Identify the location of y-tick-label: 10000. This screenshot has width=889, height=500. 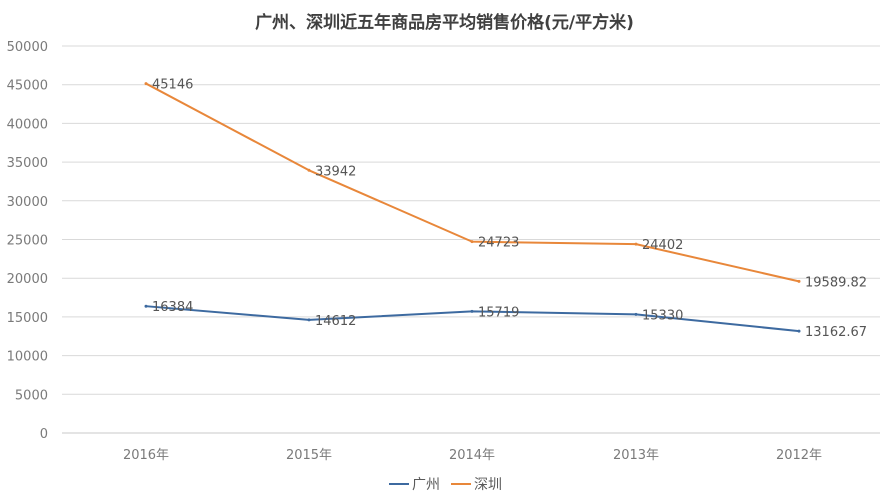
(27, 357).